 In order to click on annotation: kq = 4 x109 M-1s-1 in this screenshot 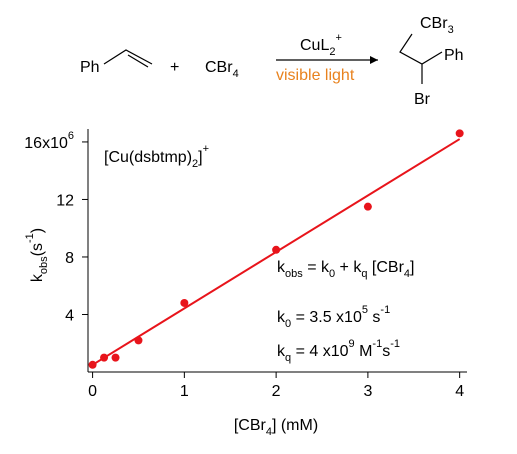, I will do `click(338, 351)`.